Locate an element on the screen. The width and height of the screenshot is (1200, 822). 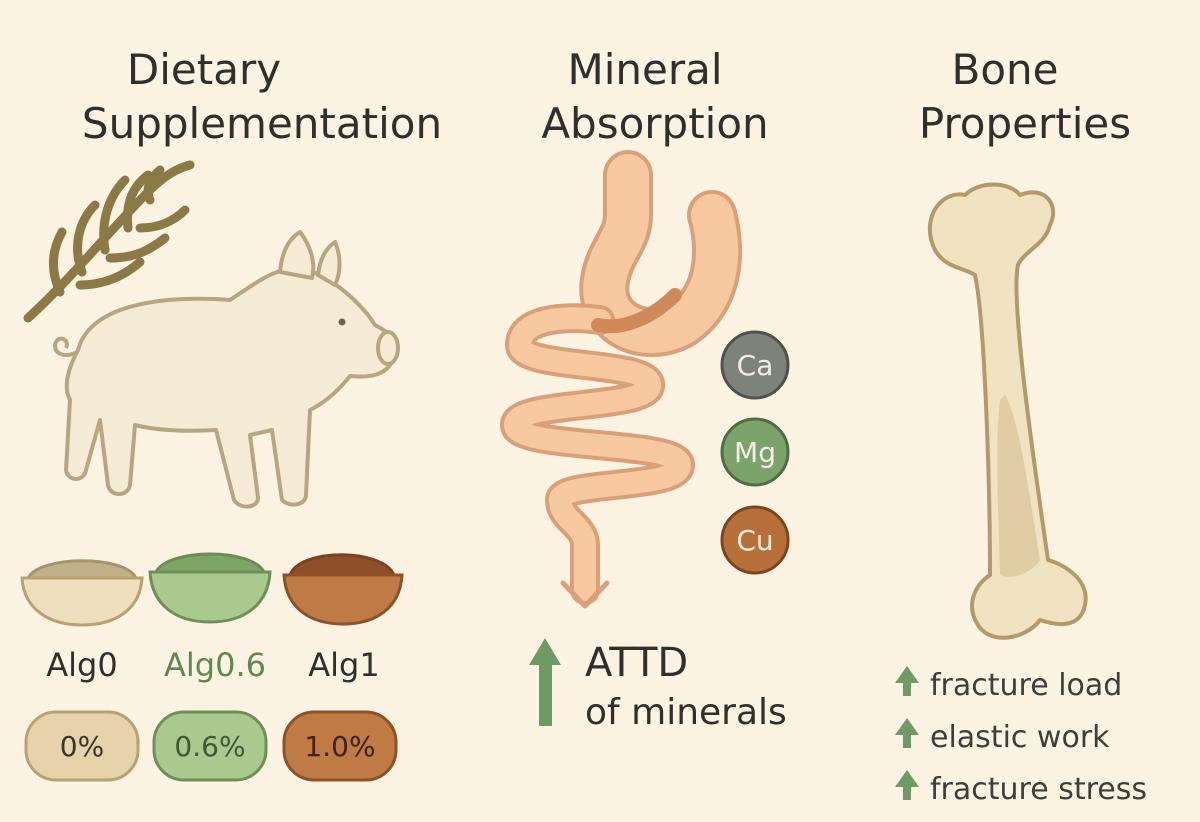
effect-label: fracture load is located at coordinates (1026, 685).